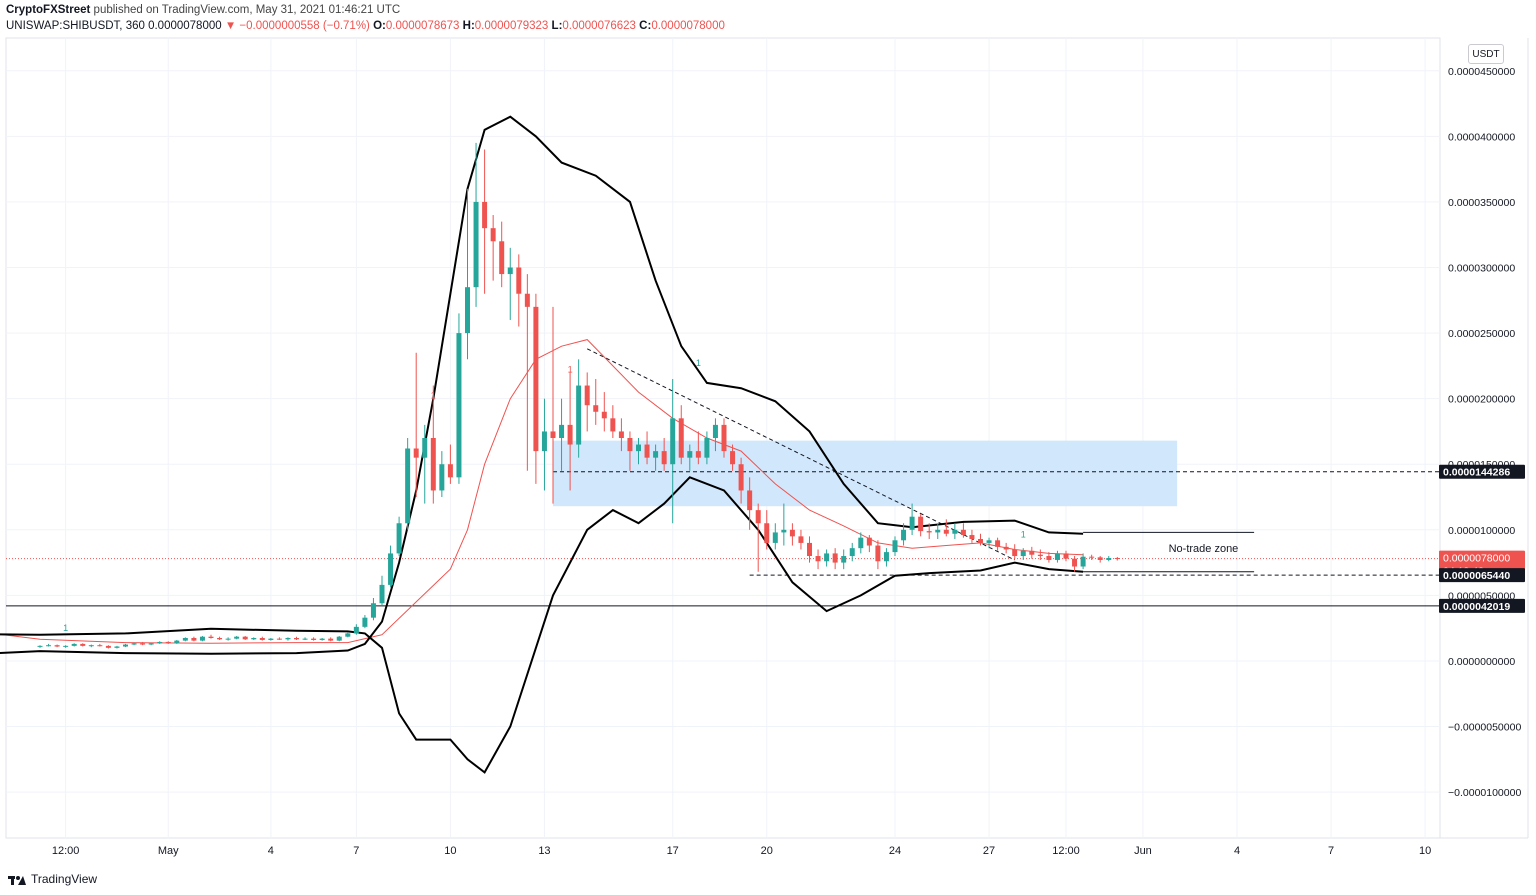 This screenshot has height=895, width=1536. What do you see at coordinates (1143, 851) in the screenshot?
I see `x-tick-label: Jun` at bounding box center [1143, 851].